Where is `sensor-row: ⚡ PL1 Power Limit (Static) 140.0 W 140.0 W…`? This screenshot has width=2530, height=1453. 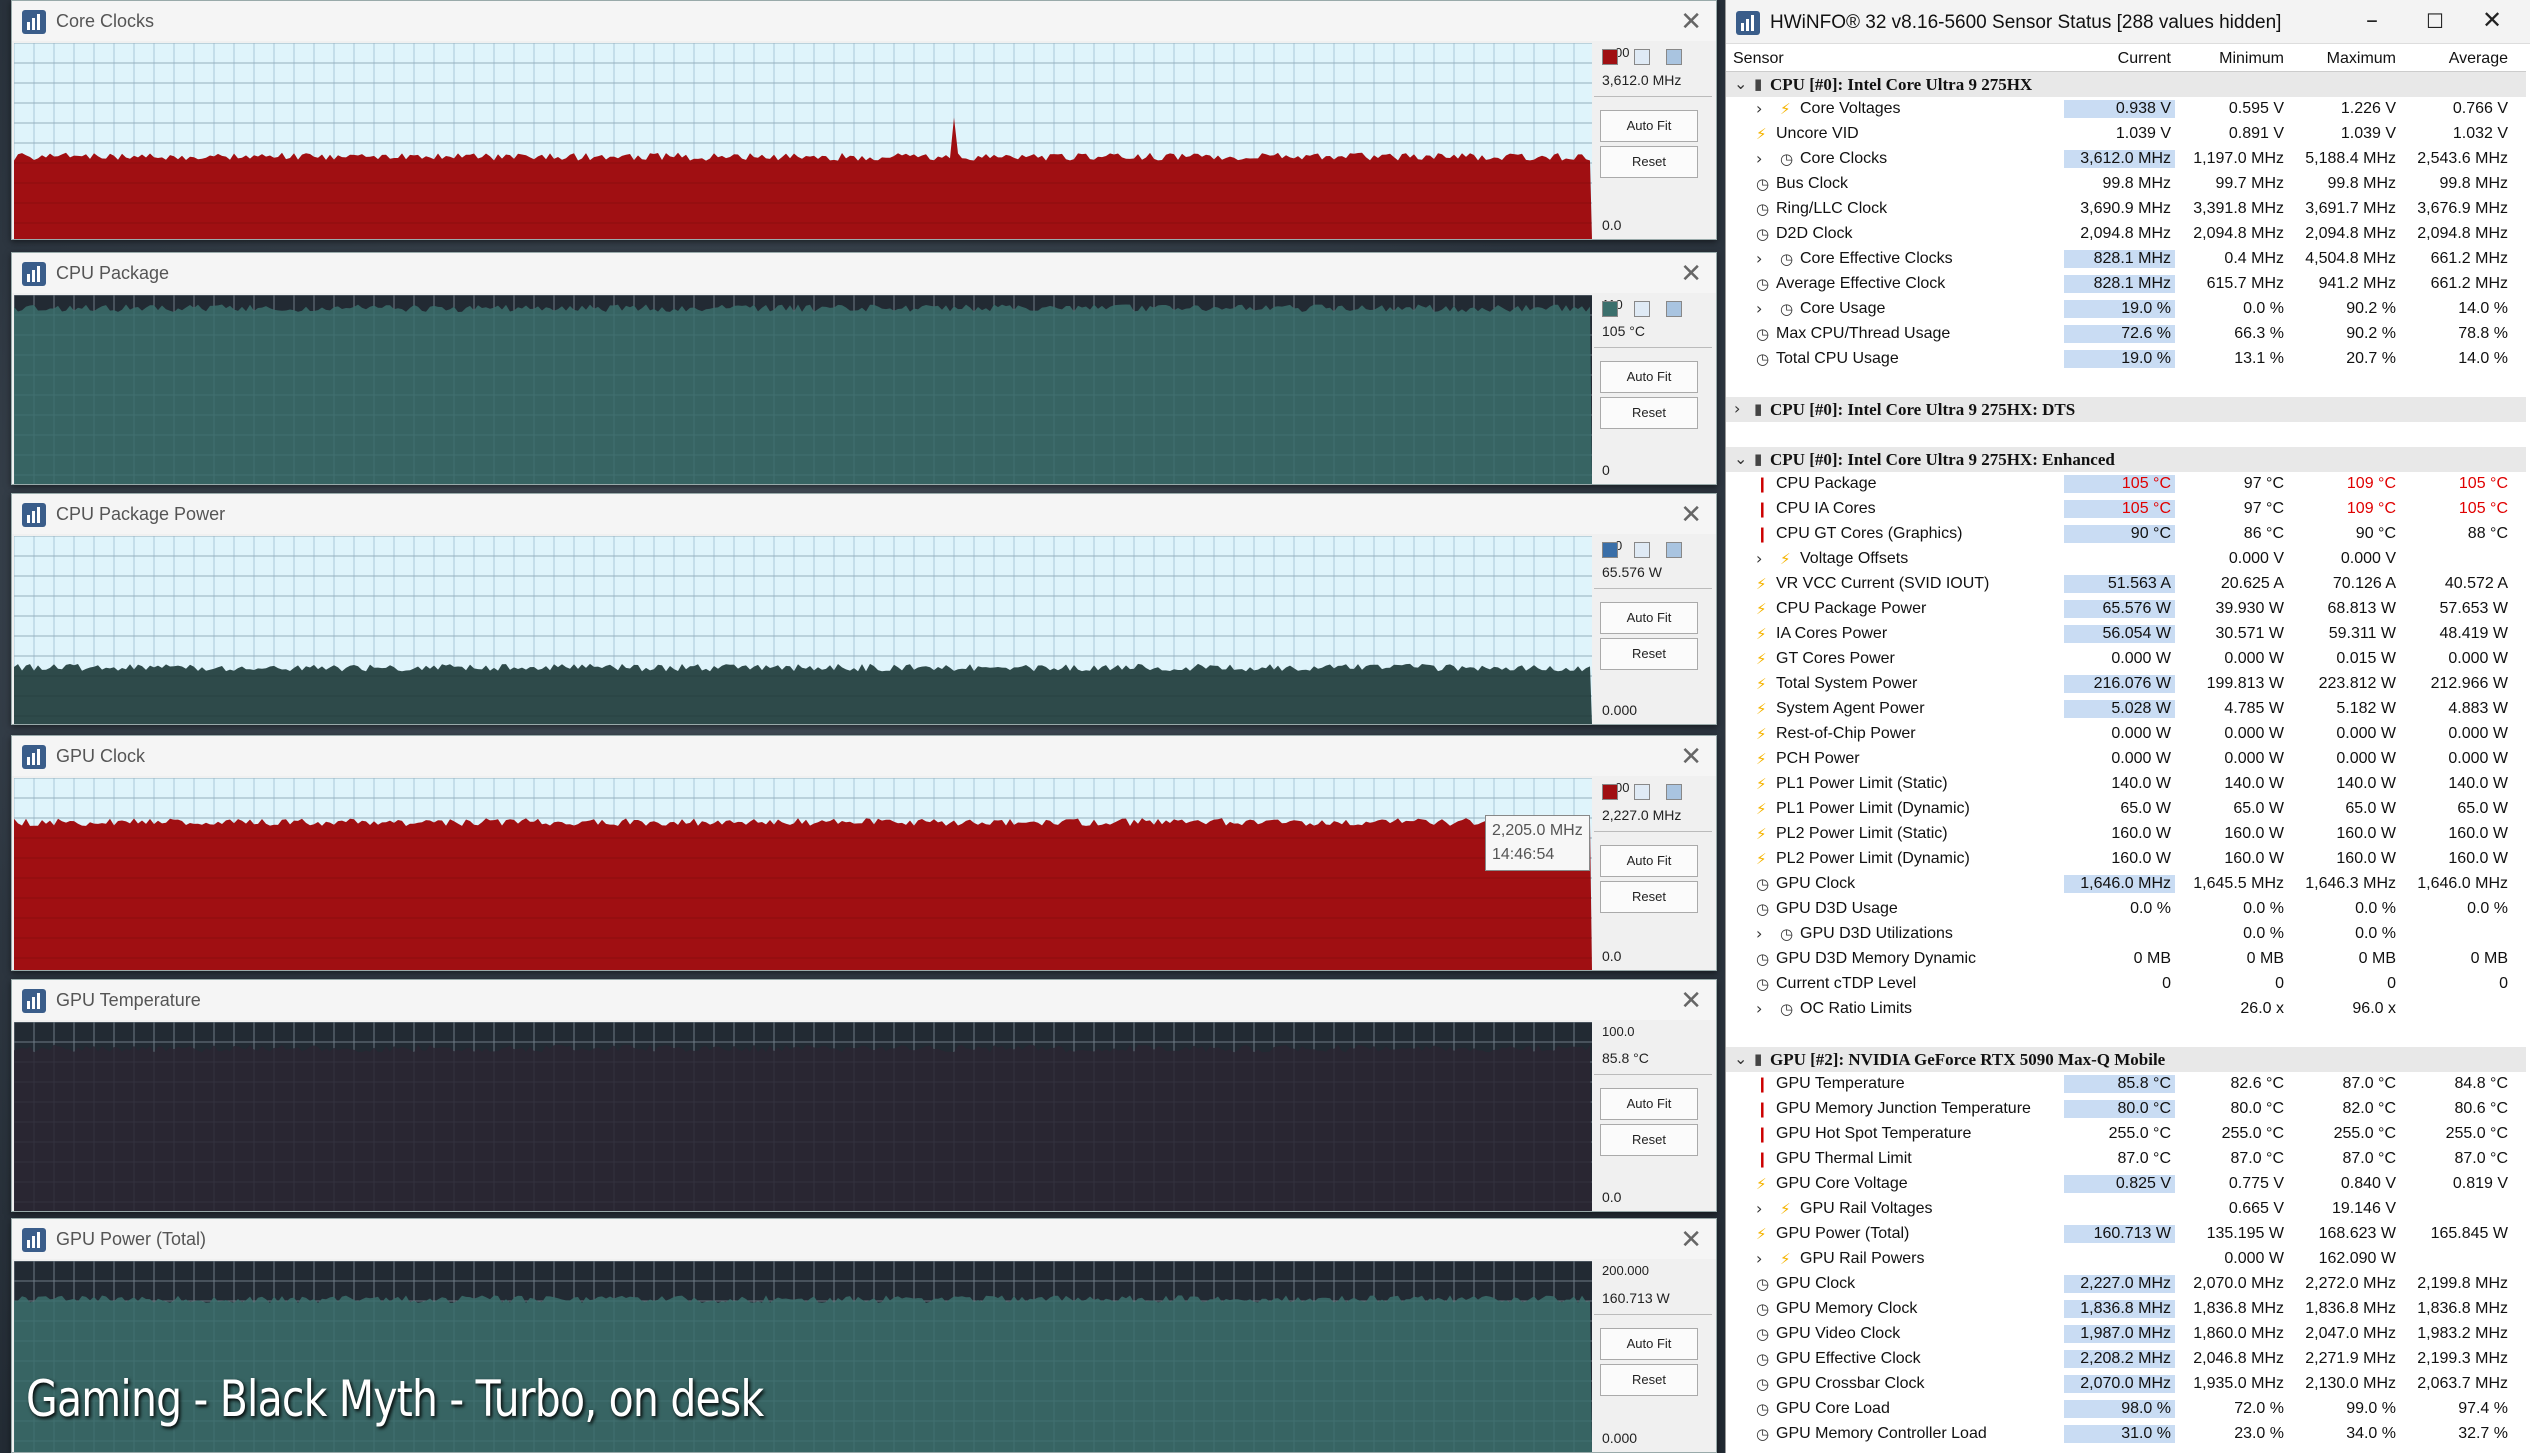 sensor-row: ⚡ PL1 Power Limit (Static) 140.0 W 140.0 W… is located at coordinates (2126, 784).